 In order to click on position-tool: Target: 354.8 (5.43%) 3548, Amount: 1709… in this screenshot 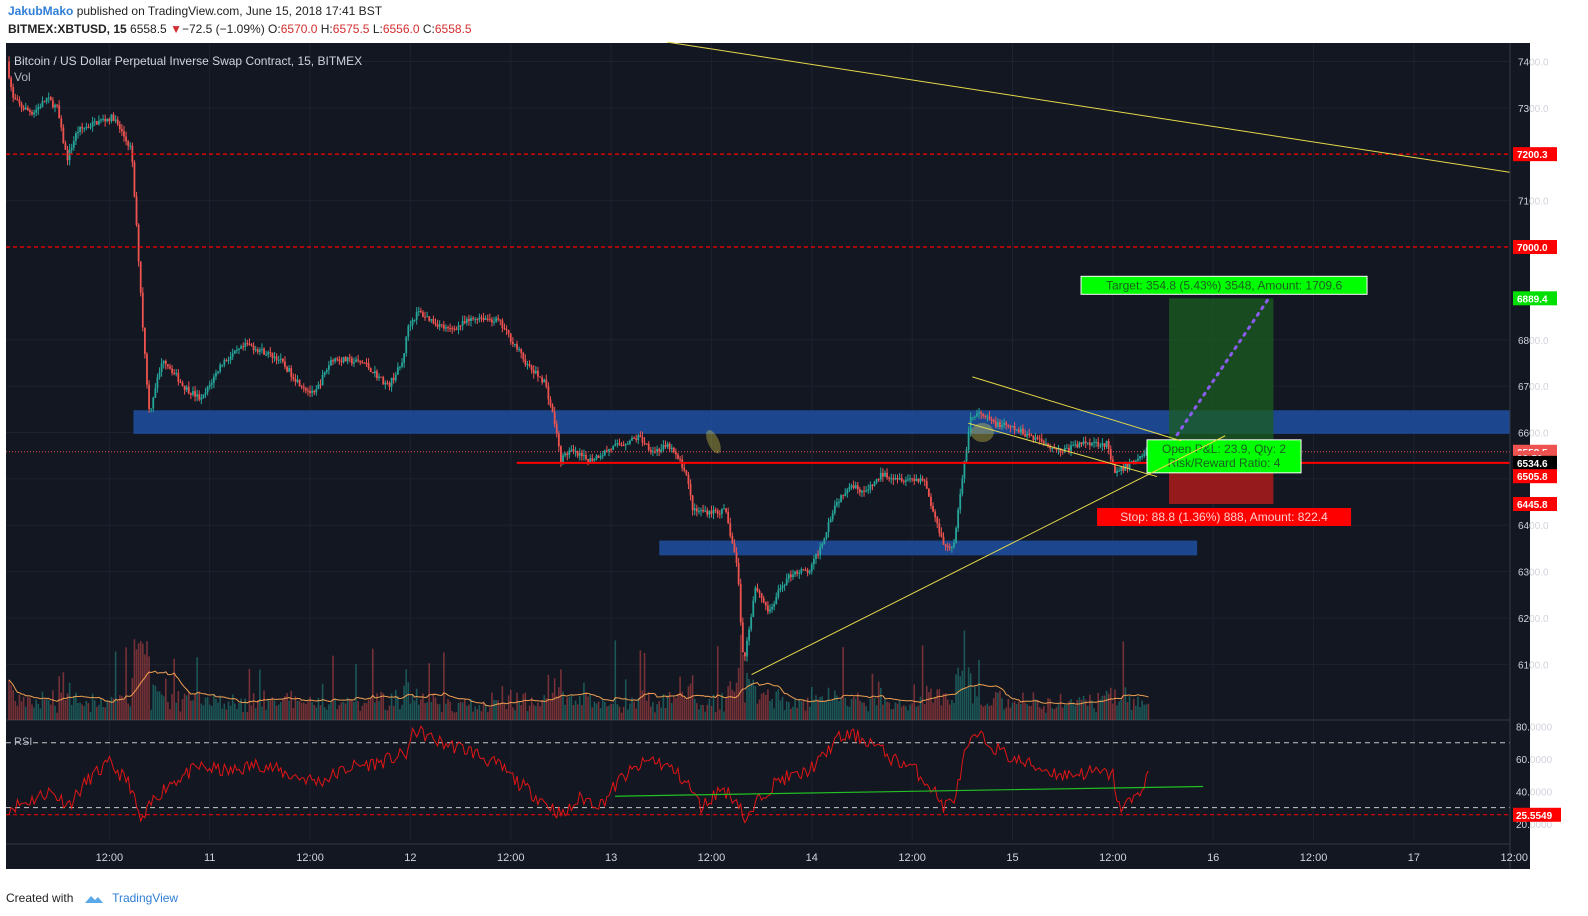, I will do `click(1224, 401)`.